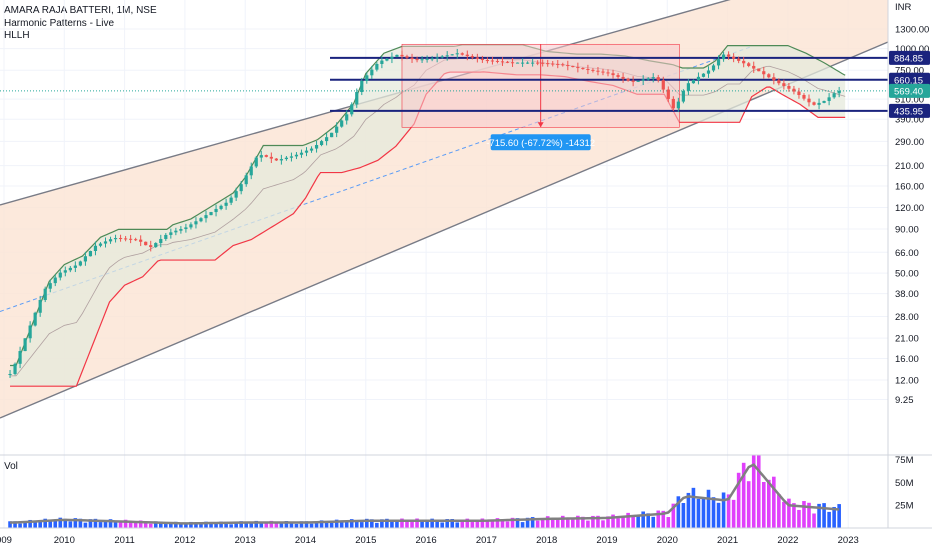 This screenshot has height=550, width=932. Describe the element at coordinates (486, 540) in the screenshot. I see `time-axis-tick: 2017` at that location.